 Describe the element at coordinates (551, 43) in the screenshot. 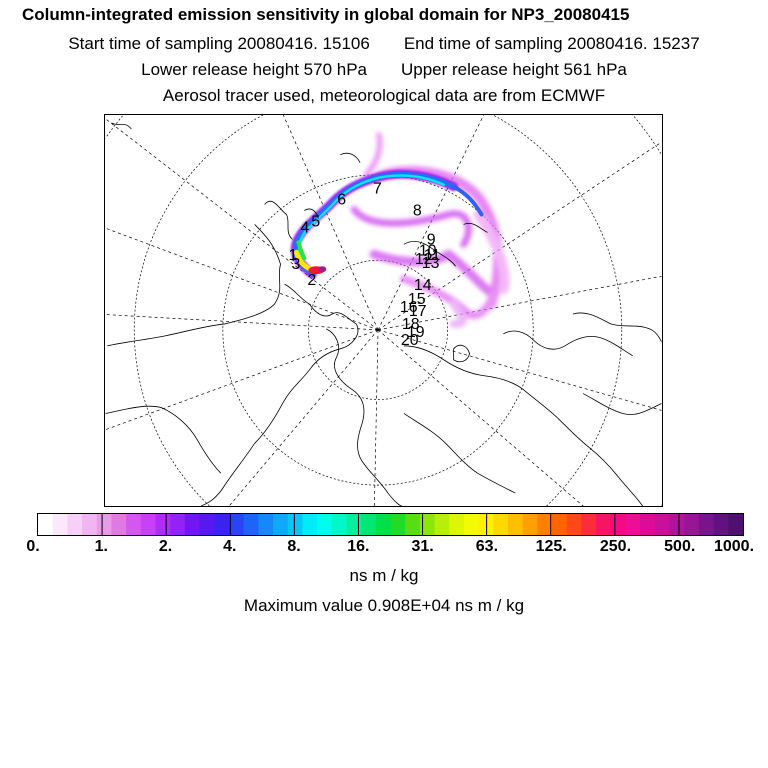

I see `end-time: End time of sampling 20080416. 15237` at that location.